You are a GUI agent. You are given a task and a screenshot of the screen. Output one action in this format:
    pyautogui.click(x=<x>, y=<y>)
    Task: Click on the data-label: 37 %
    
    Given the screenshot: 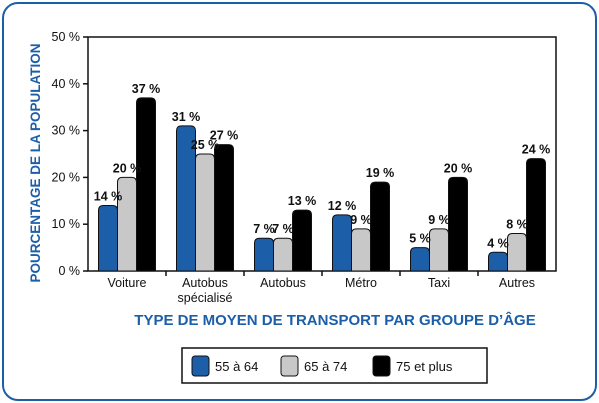 What is the action you would take?
    pyautogui.click(x=146, y=89)
    